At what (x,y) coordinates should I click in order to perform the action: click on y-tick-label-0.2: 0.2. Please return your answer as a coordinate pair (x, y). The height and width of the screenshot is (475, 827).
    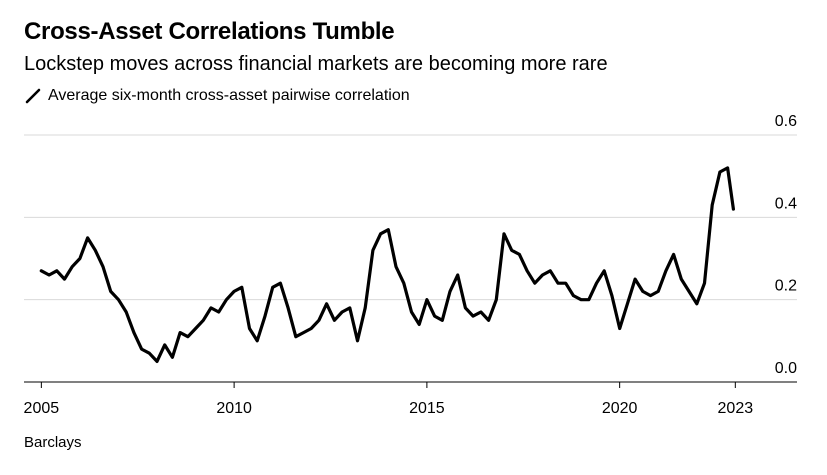
    Looking at the image, I should click on (786, 286).